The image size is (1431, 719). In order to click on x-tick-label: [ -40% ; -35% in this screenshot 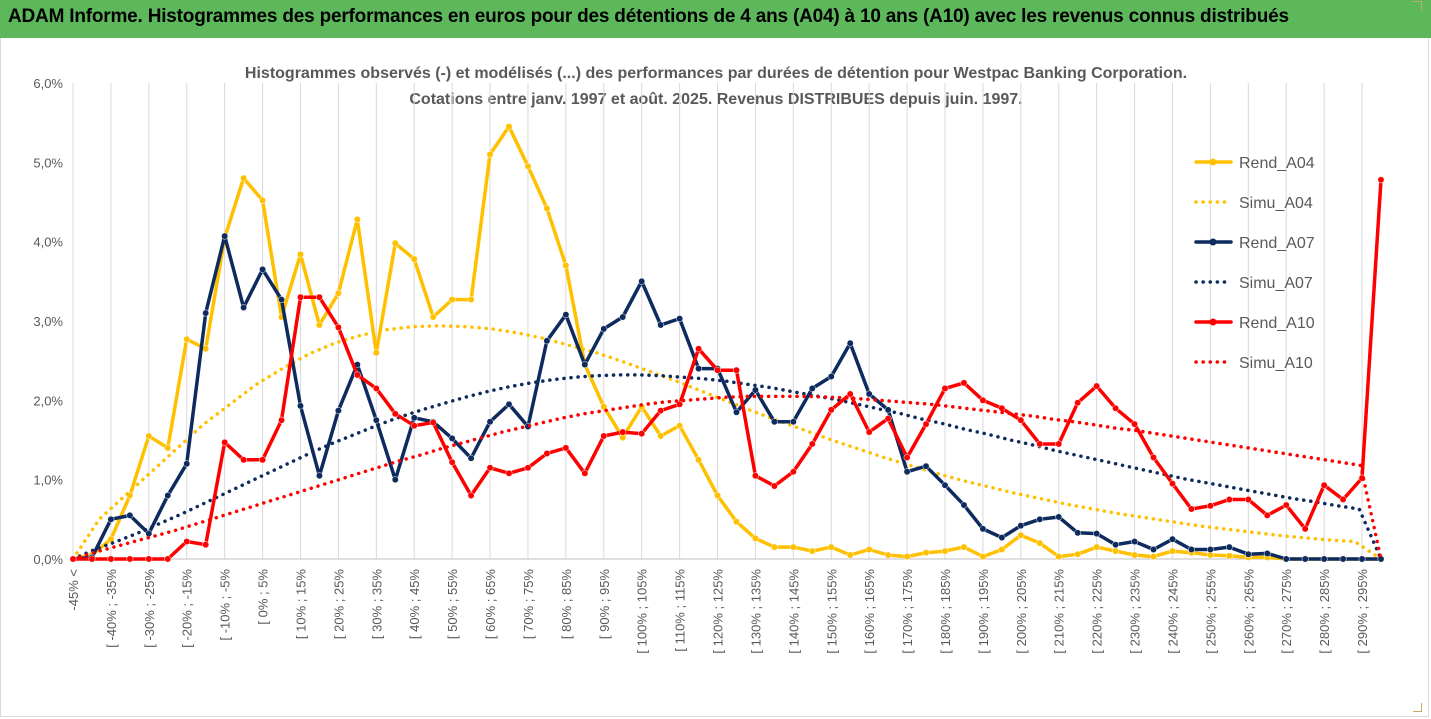, I will do `click(111, 608)`.